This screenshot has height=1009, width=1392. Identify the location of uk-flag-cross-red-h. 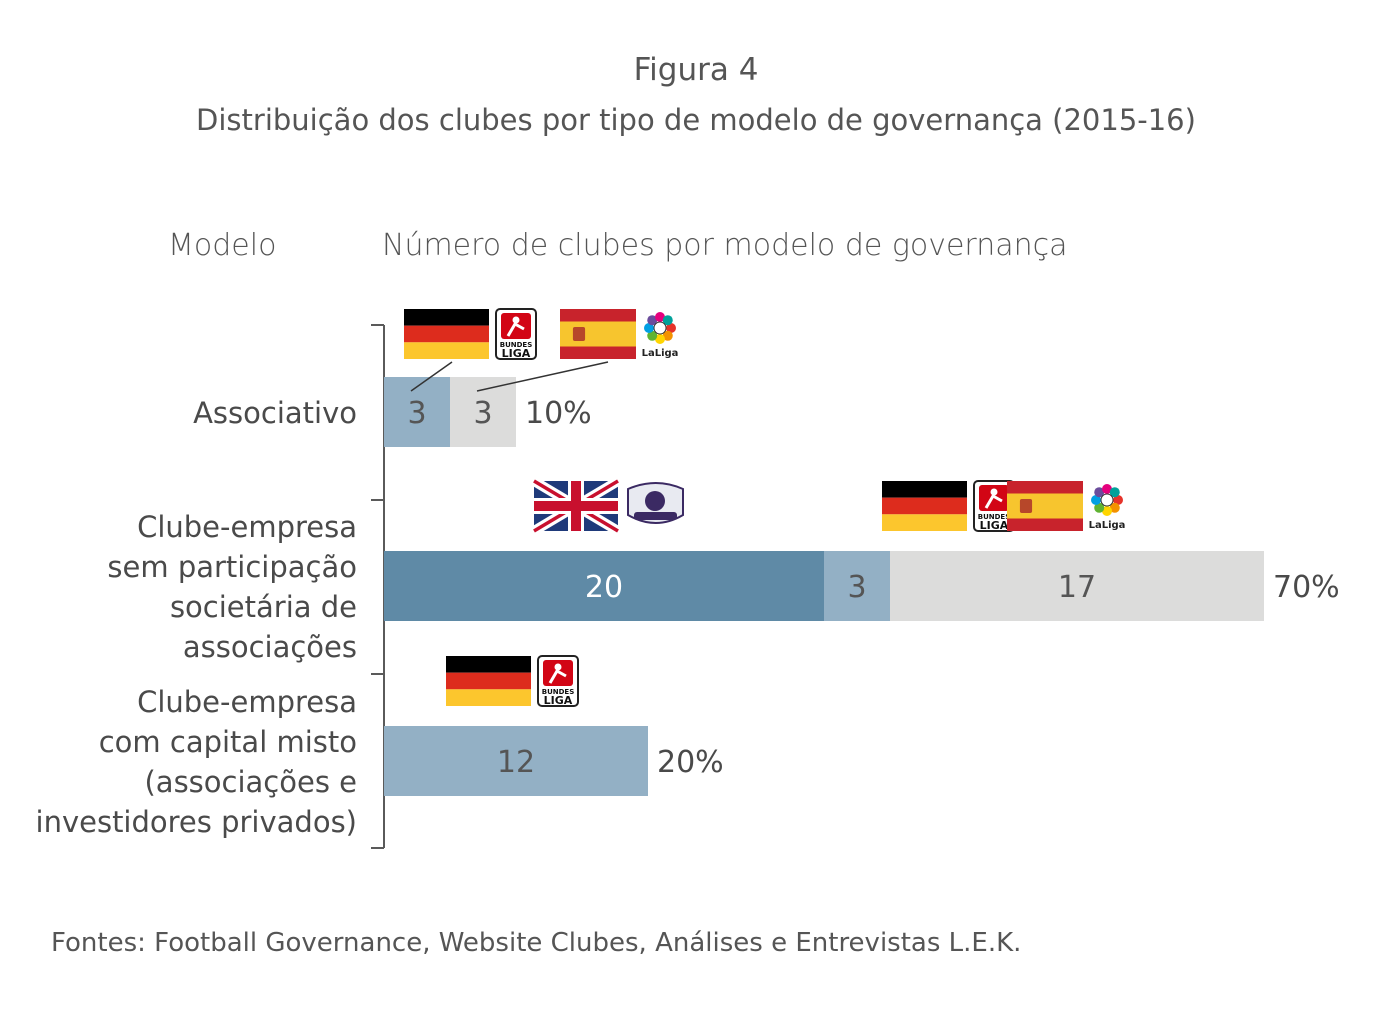
(576, 506).